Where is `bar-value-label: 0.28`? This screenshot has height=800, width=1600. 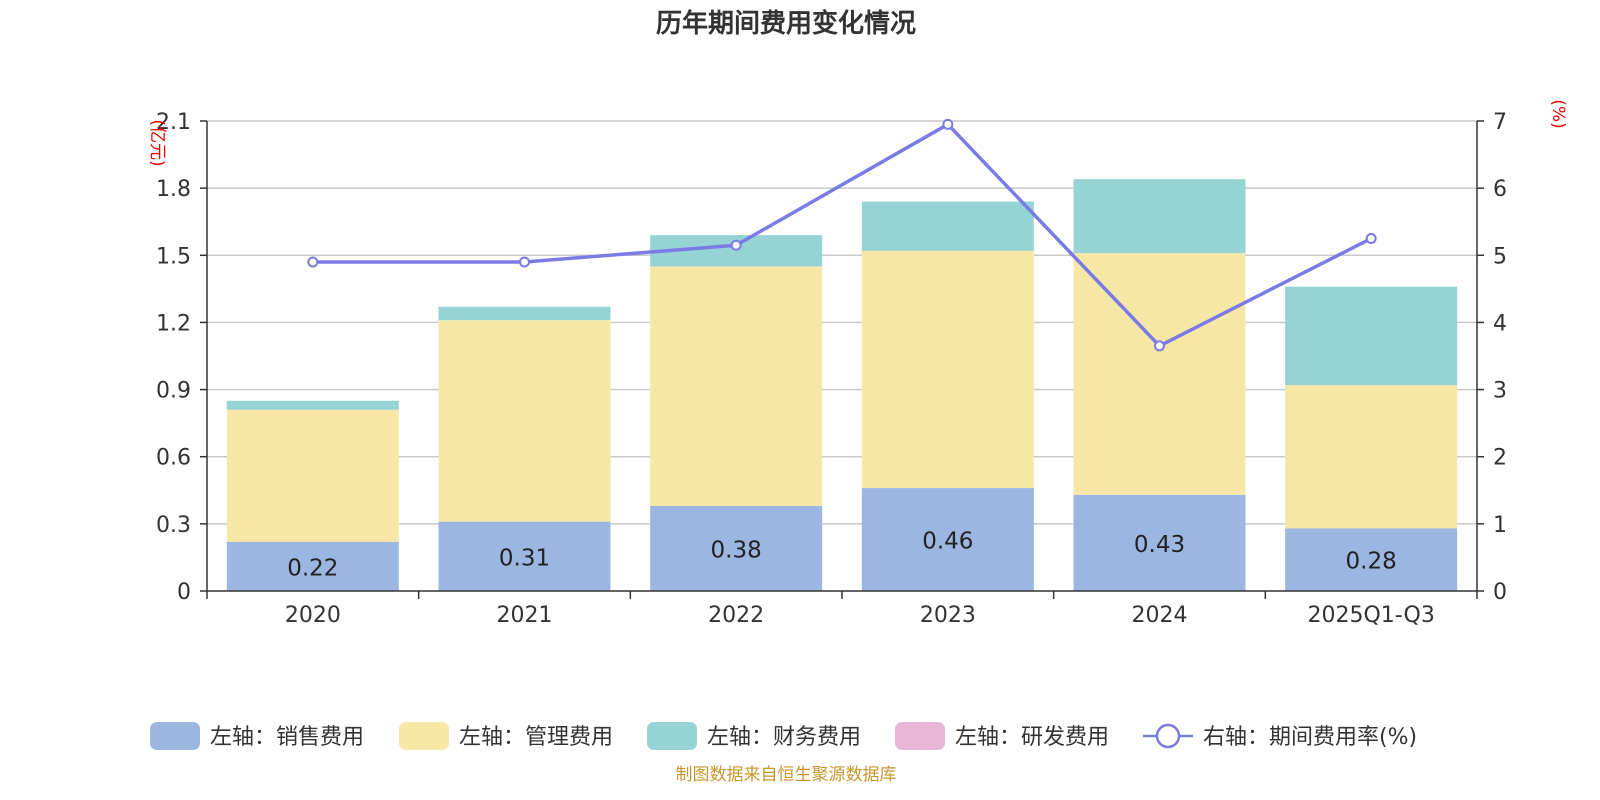
bar-value-label: 0.28 is located at coordinates (1371, 562).